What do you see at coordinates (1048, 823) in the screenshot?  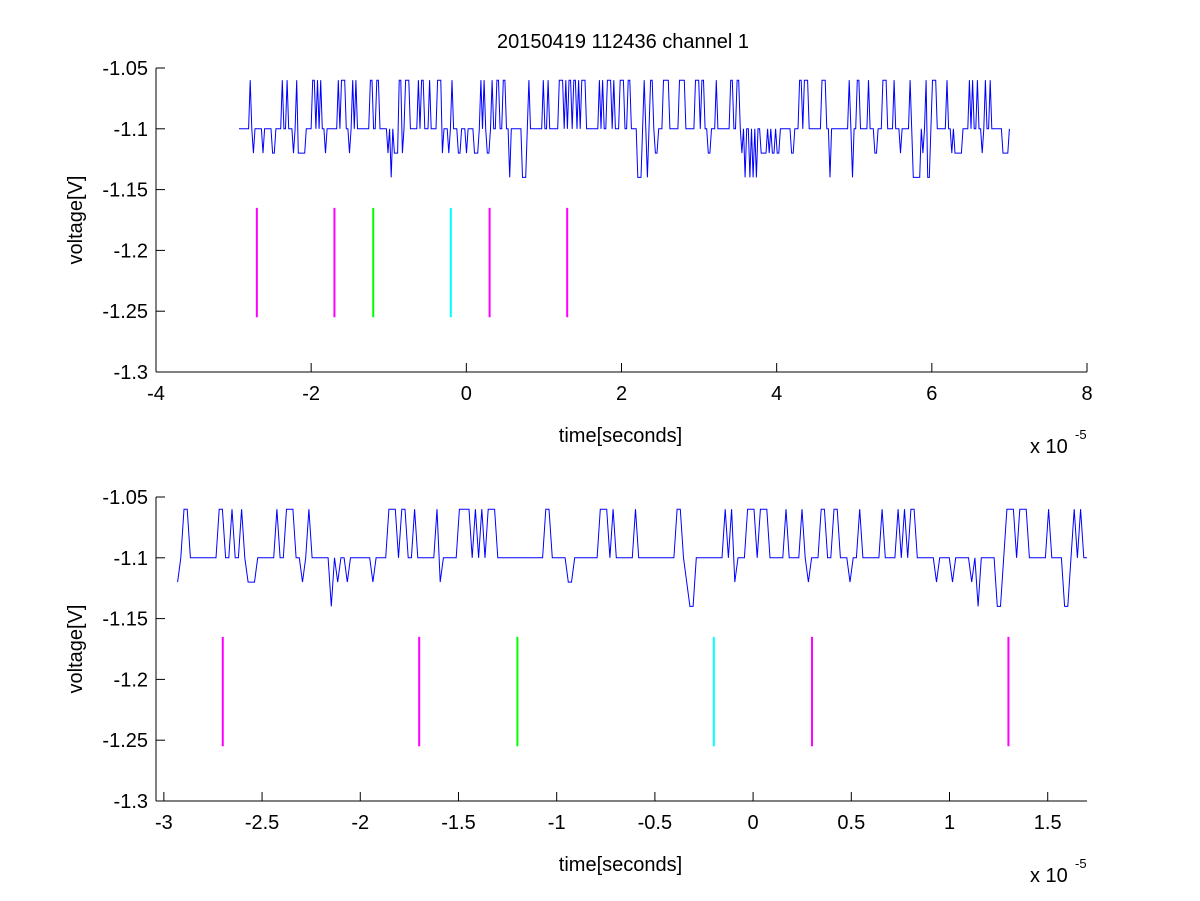 I see `x-tick-label: 1.5` at bounding box center [1048, 823].